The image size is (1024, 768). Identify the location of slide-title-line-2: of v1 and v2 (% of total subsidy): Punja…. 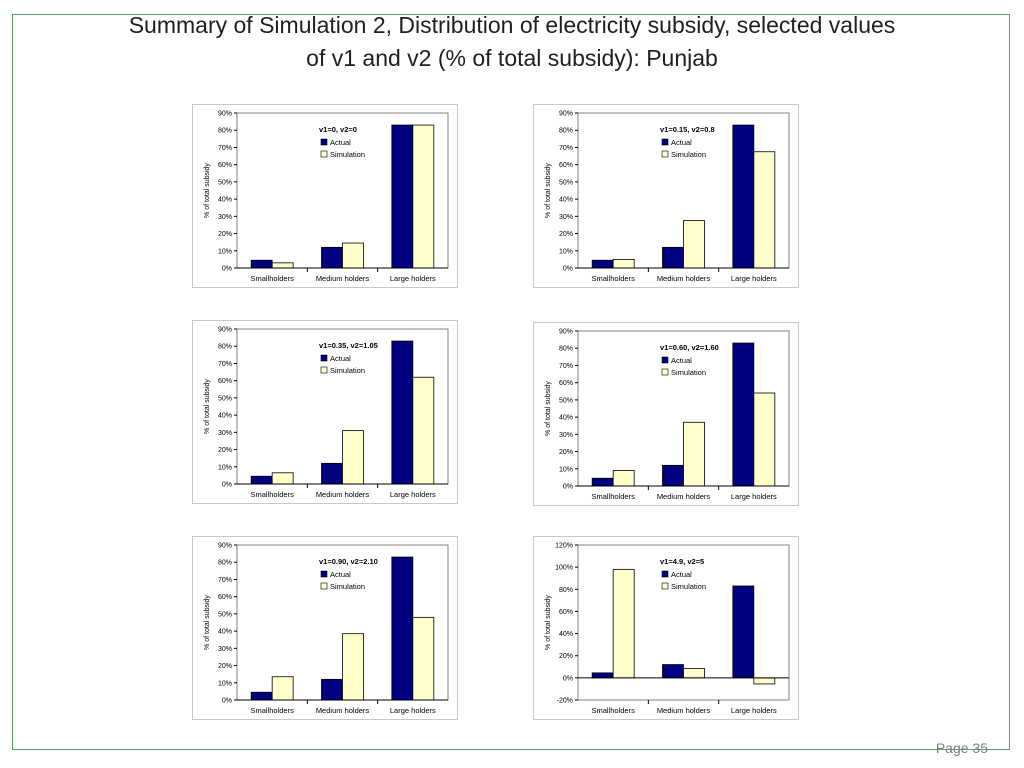
(512, 58).